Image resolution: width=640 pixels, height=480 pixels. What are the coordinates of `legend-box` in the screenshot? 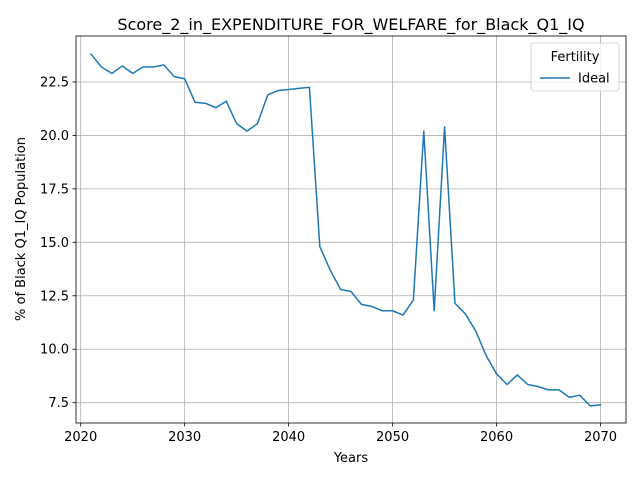 It's located at (575, 67).